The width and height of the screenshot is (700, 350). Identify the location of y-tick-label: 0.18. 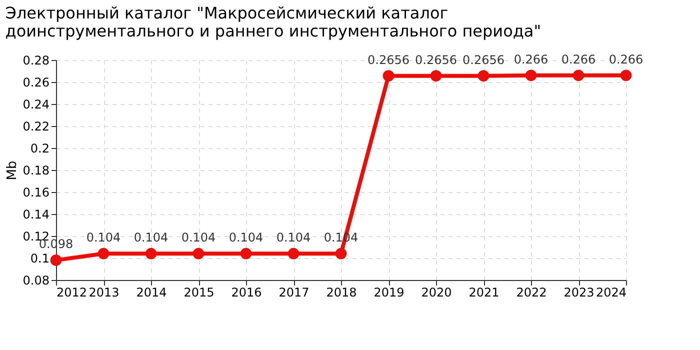
(36, 171).